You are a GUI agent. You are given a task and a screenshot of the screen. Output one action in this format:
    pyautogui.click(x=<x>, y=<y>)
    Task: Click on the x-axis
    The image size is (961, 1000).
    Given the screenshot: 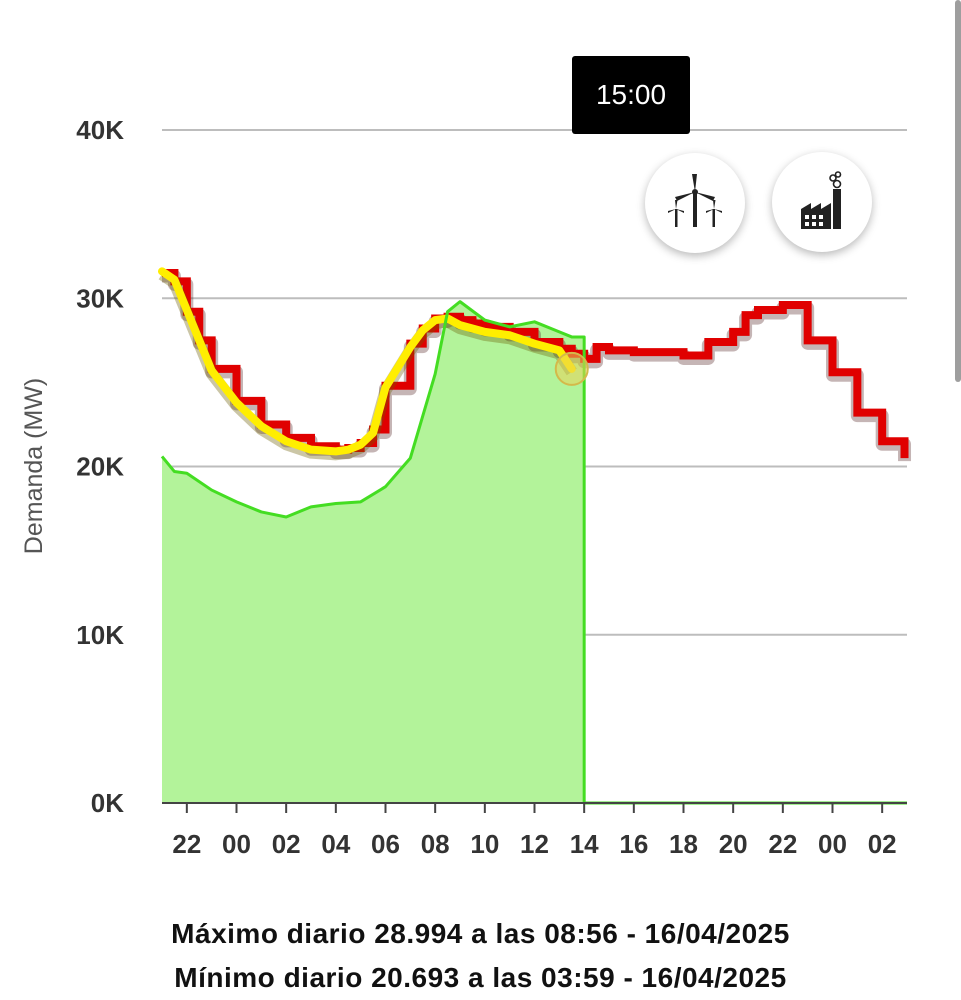 What is the action you would take?
    pyautogui.click(x=534, y=807)
    